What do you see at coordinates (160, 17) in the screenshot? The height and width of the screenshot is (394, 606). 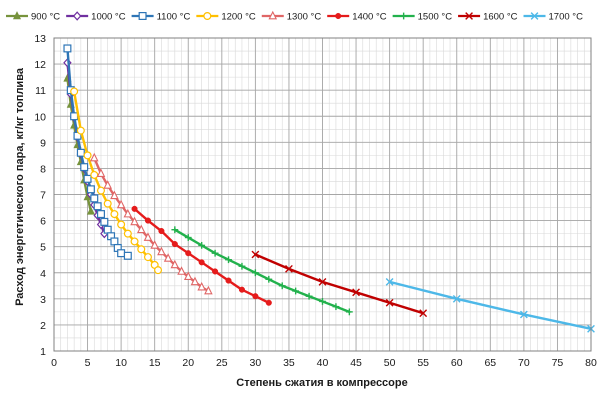 I see `legend-item: 1100 °C` at bounding box center [160, 17].